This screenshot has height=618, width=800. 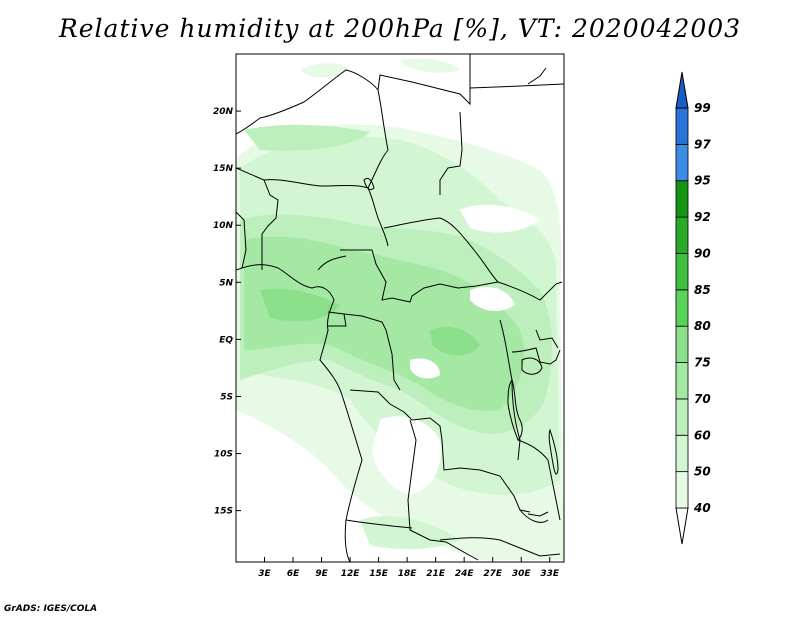 What do you see at coordinates (550, 574) in the screenshot?
I see `lon-tick-label: 33E` at bounding box center [550, 574].